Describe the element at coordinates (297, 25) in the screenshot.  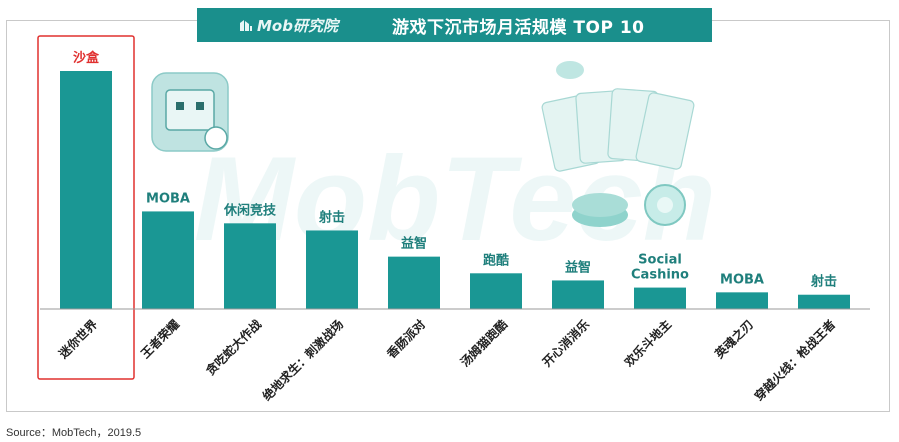
I see `brand-name: Mob研究院` at that location.